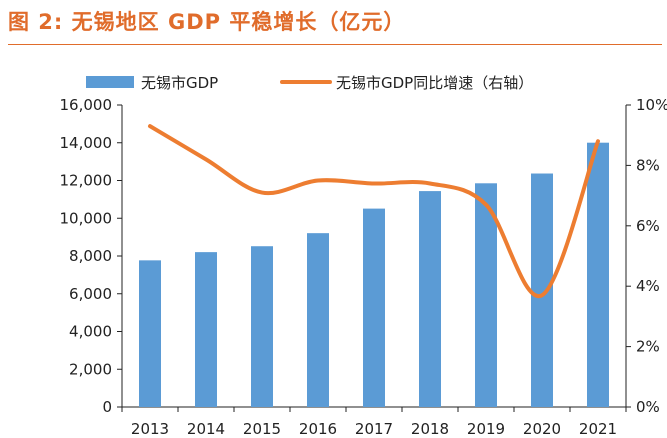 Image resolution: width=667 pixels, height=438 pixels. Describe the element at coordinates (262, 326) in the screenshot. I see `bar-gdp-2015` at that location.